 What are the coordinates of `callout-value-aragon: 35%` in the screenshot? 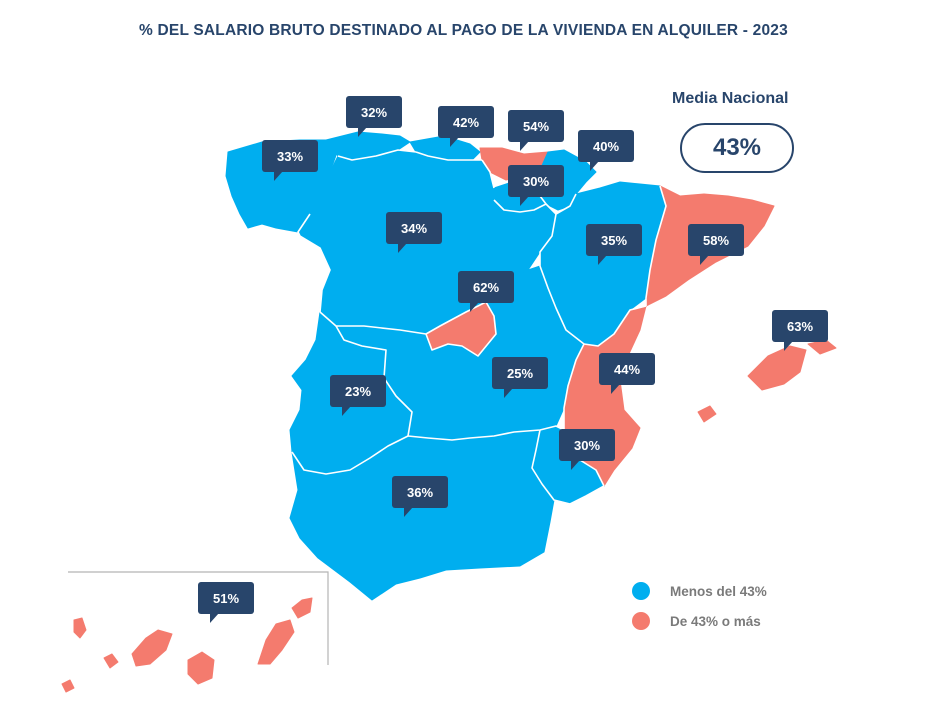 It's located at (614, 240).